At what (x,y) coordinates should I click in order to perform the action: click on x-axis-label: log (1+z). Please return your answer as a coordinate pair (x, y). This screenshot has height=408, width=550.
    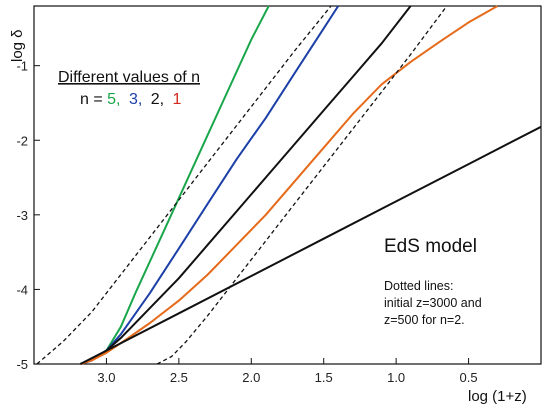
    Looking at the image, I should click on (497, 396).